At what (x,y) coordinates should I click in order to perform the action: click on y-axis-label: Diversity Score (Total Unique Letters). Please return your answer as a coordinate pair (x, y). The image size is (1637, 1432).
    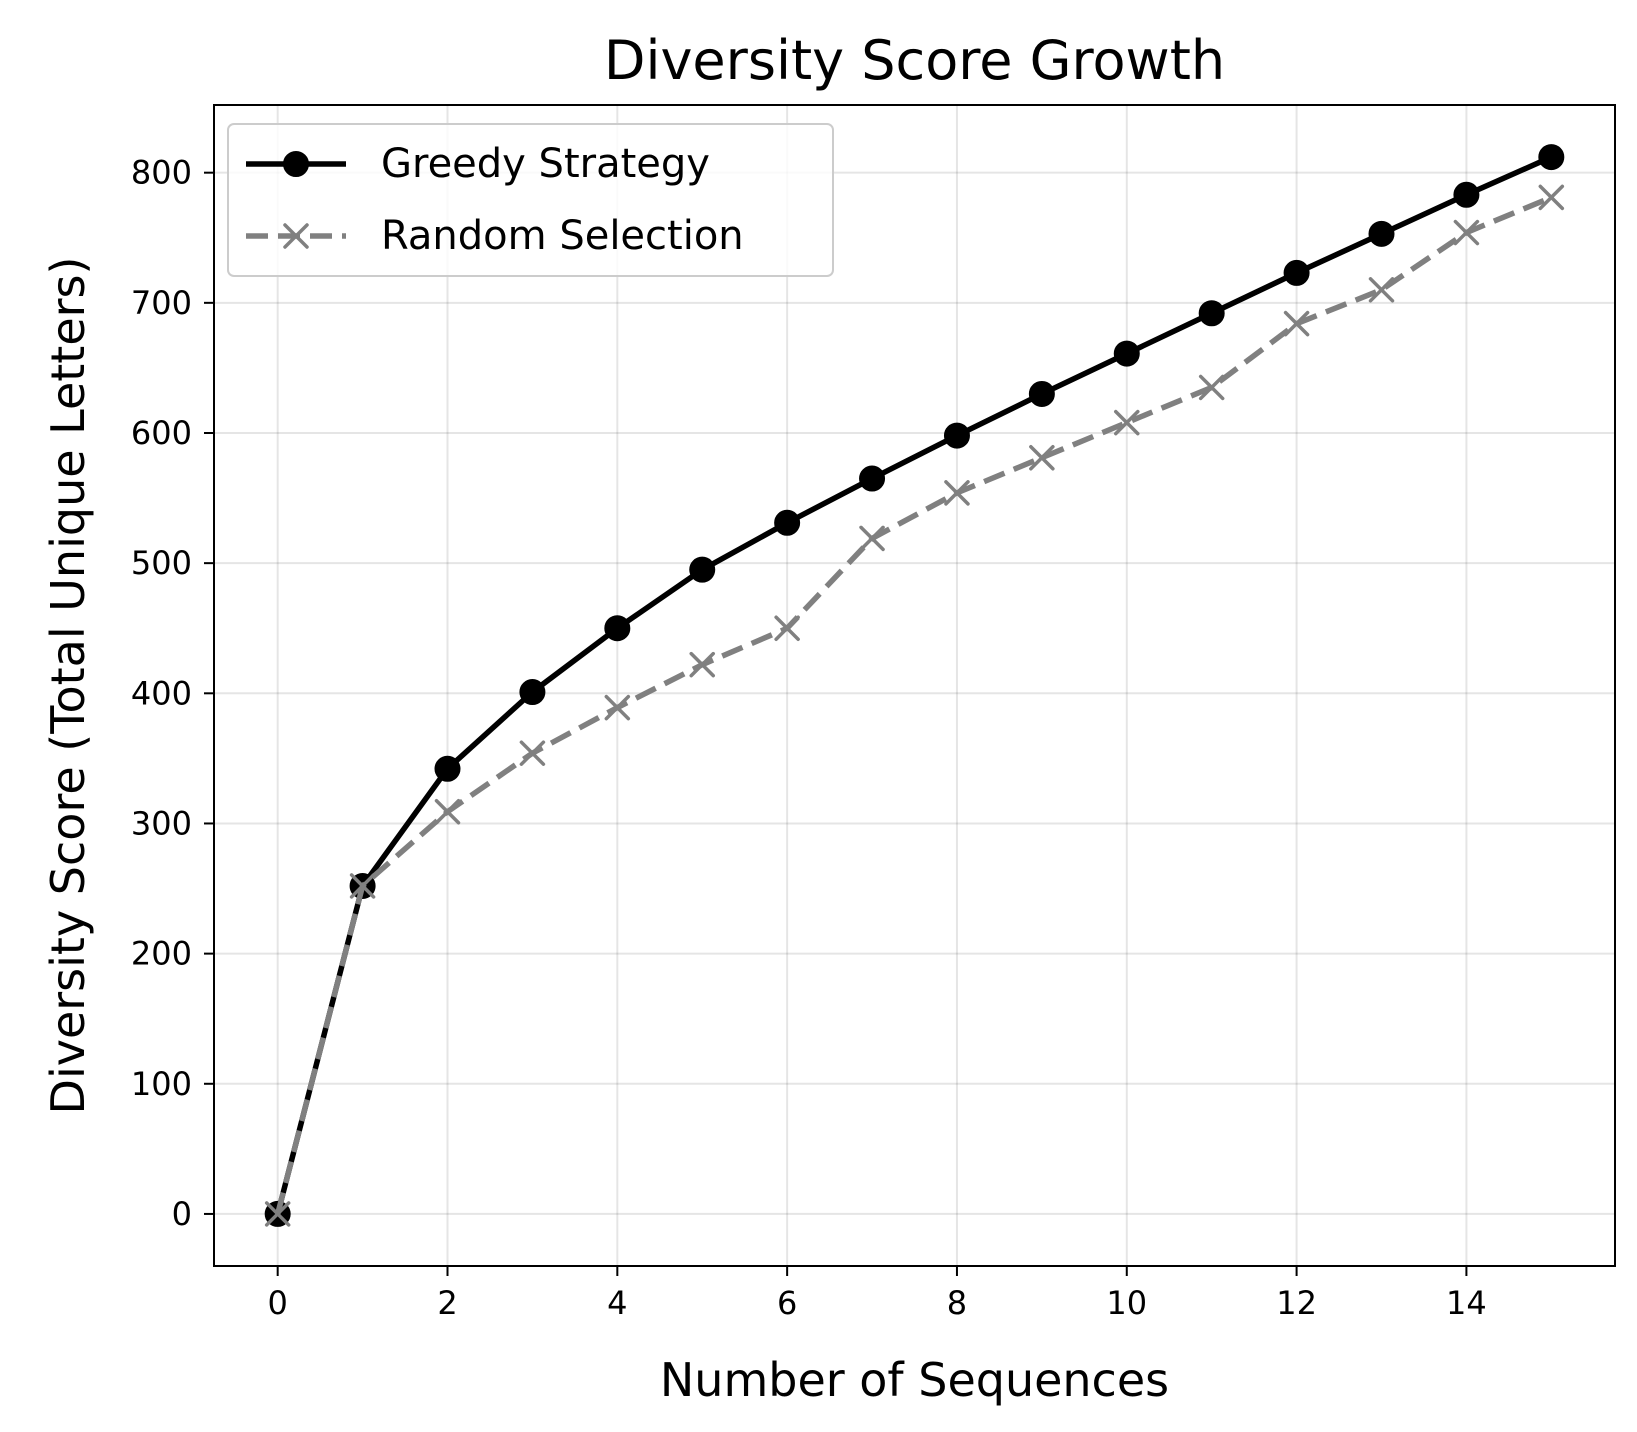
    Looking at the image, I should click on (68, 686).